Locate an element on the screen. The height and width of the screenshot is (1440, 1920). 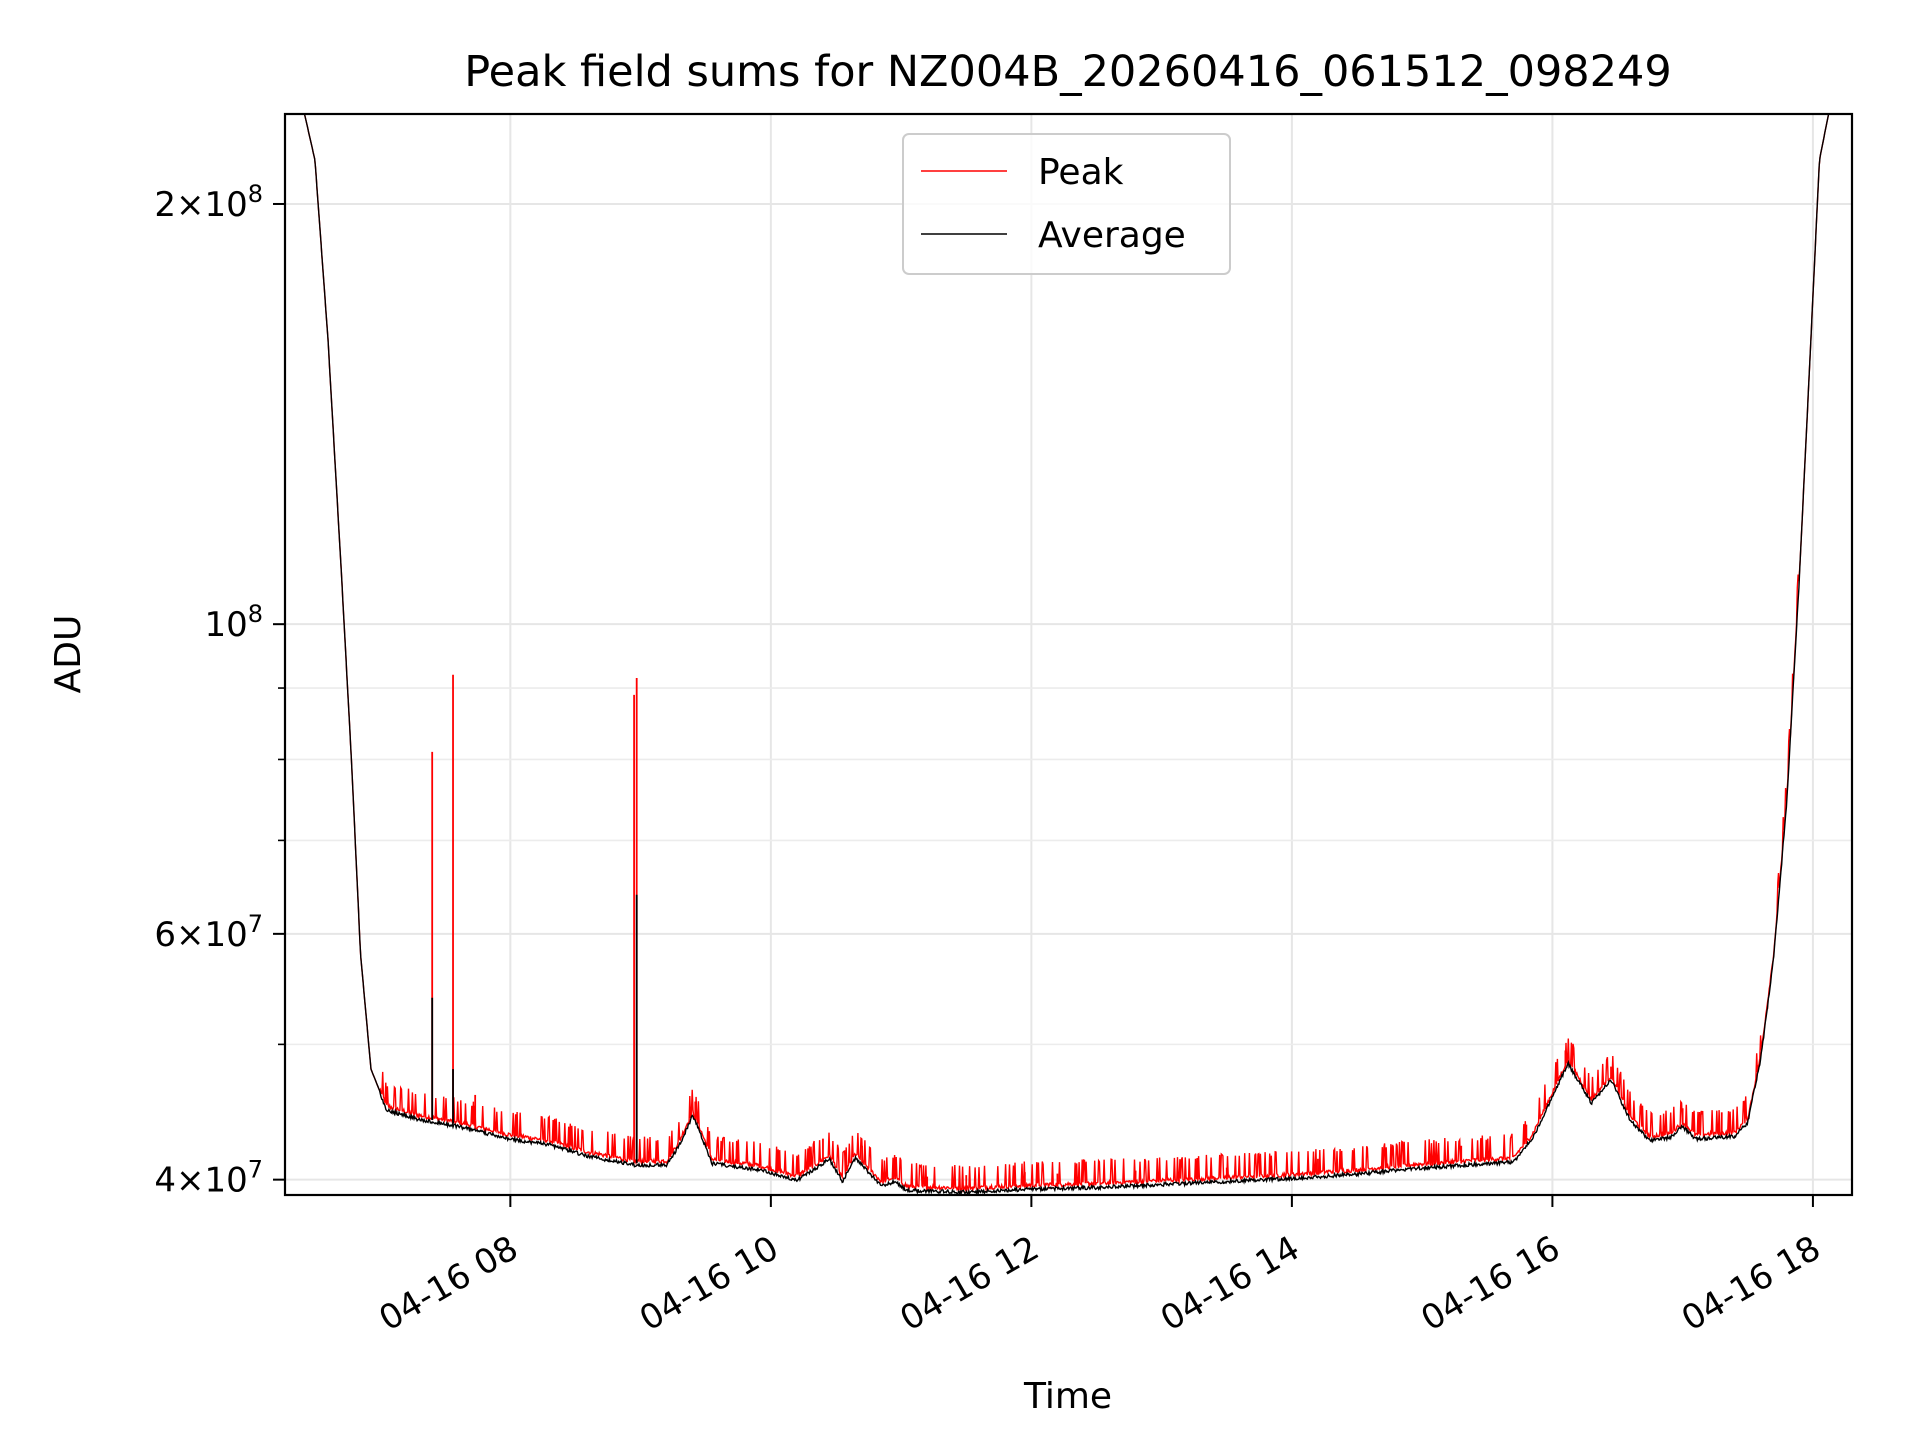
legend-label-average: Average is located at coordinates (1112, 235).